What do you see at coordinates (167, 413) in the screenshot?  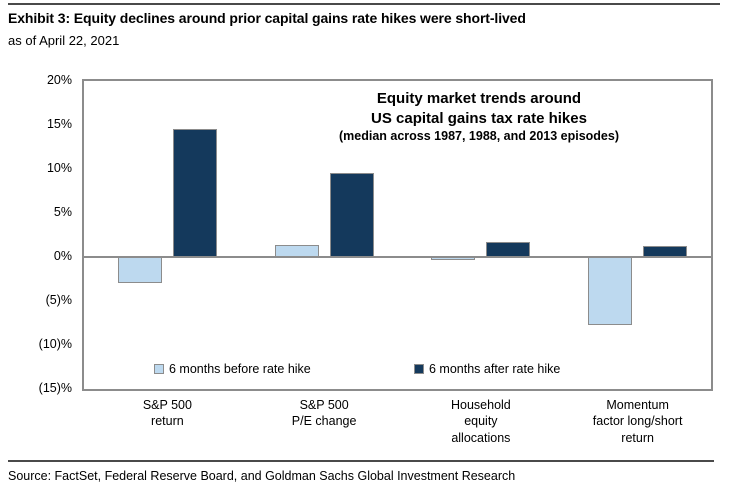 I see `x-category-label-0: S&P 500 return` at bounding box center [167, 413].